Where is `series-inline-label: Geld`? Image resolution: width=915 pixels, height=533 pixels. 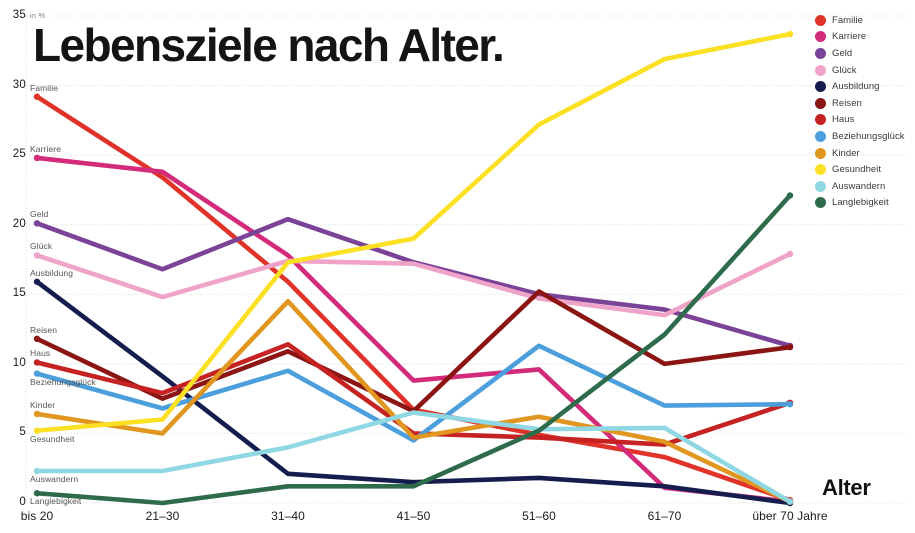 series-inline-label: Geld is located at coordinates (39, 214).